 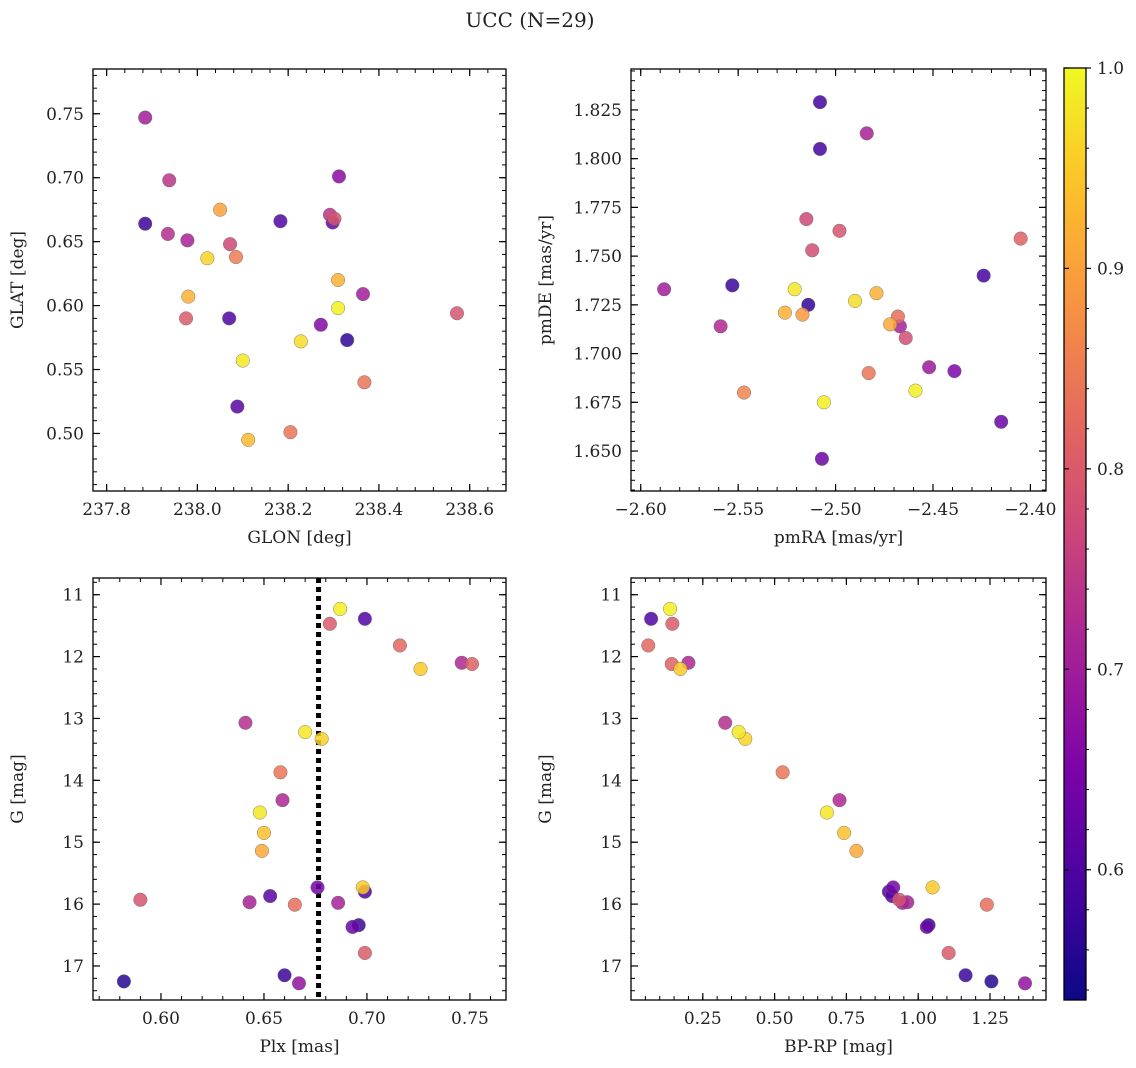 I want to click on x-axis-label: BP-RP [mag], so click(x=838, y=1047).